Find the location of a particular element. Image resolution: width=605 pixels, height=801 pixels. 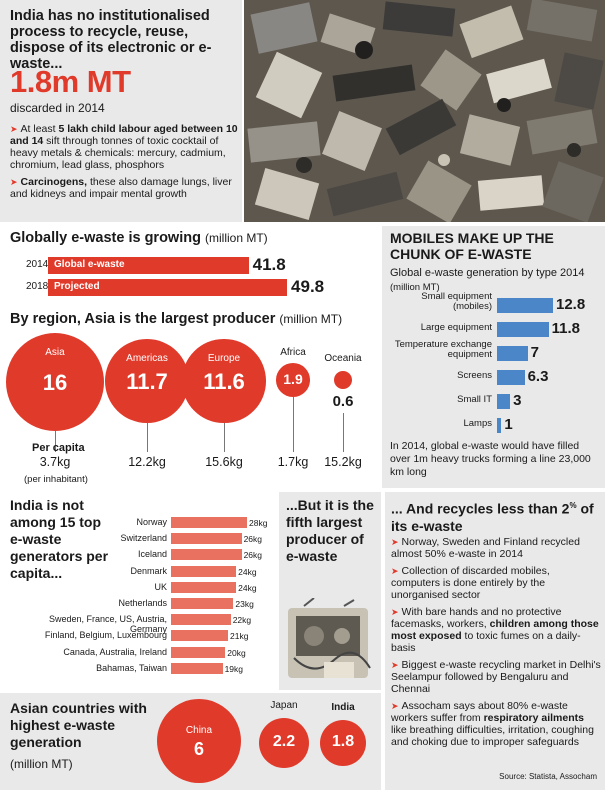

country-label: Iceland is located at coordinates (152, 554).